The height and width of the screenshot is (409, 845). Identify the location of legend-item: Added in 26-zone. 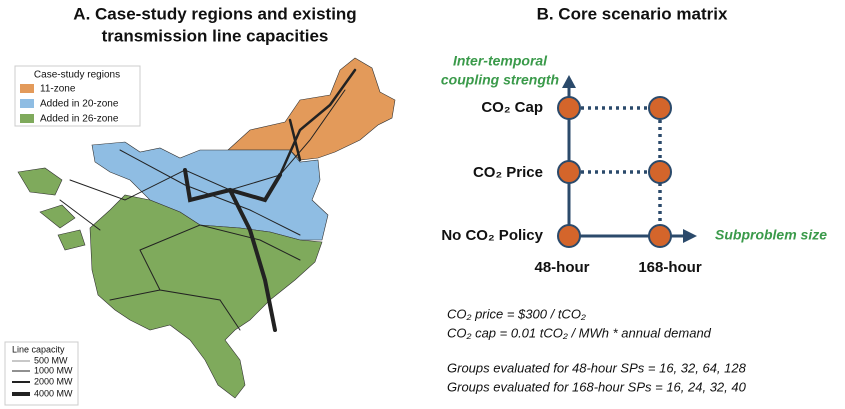
(79, 119).